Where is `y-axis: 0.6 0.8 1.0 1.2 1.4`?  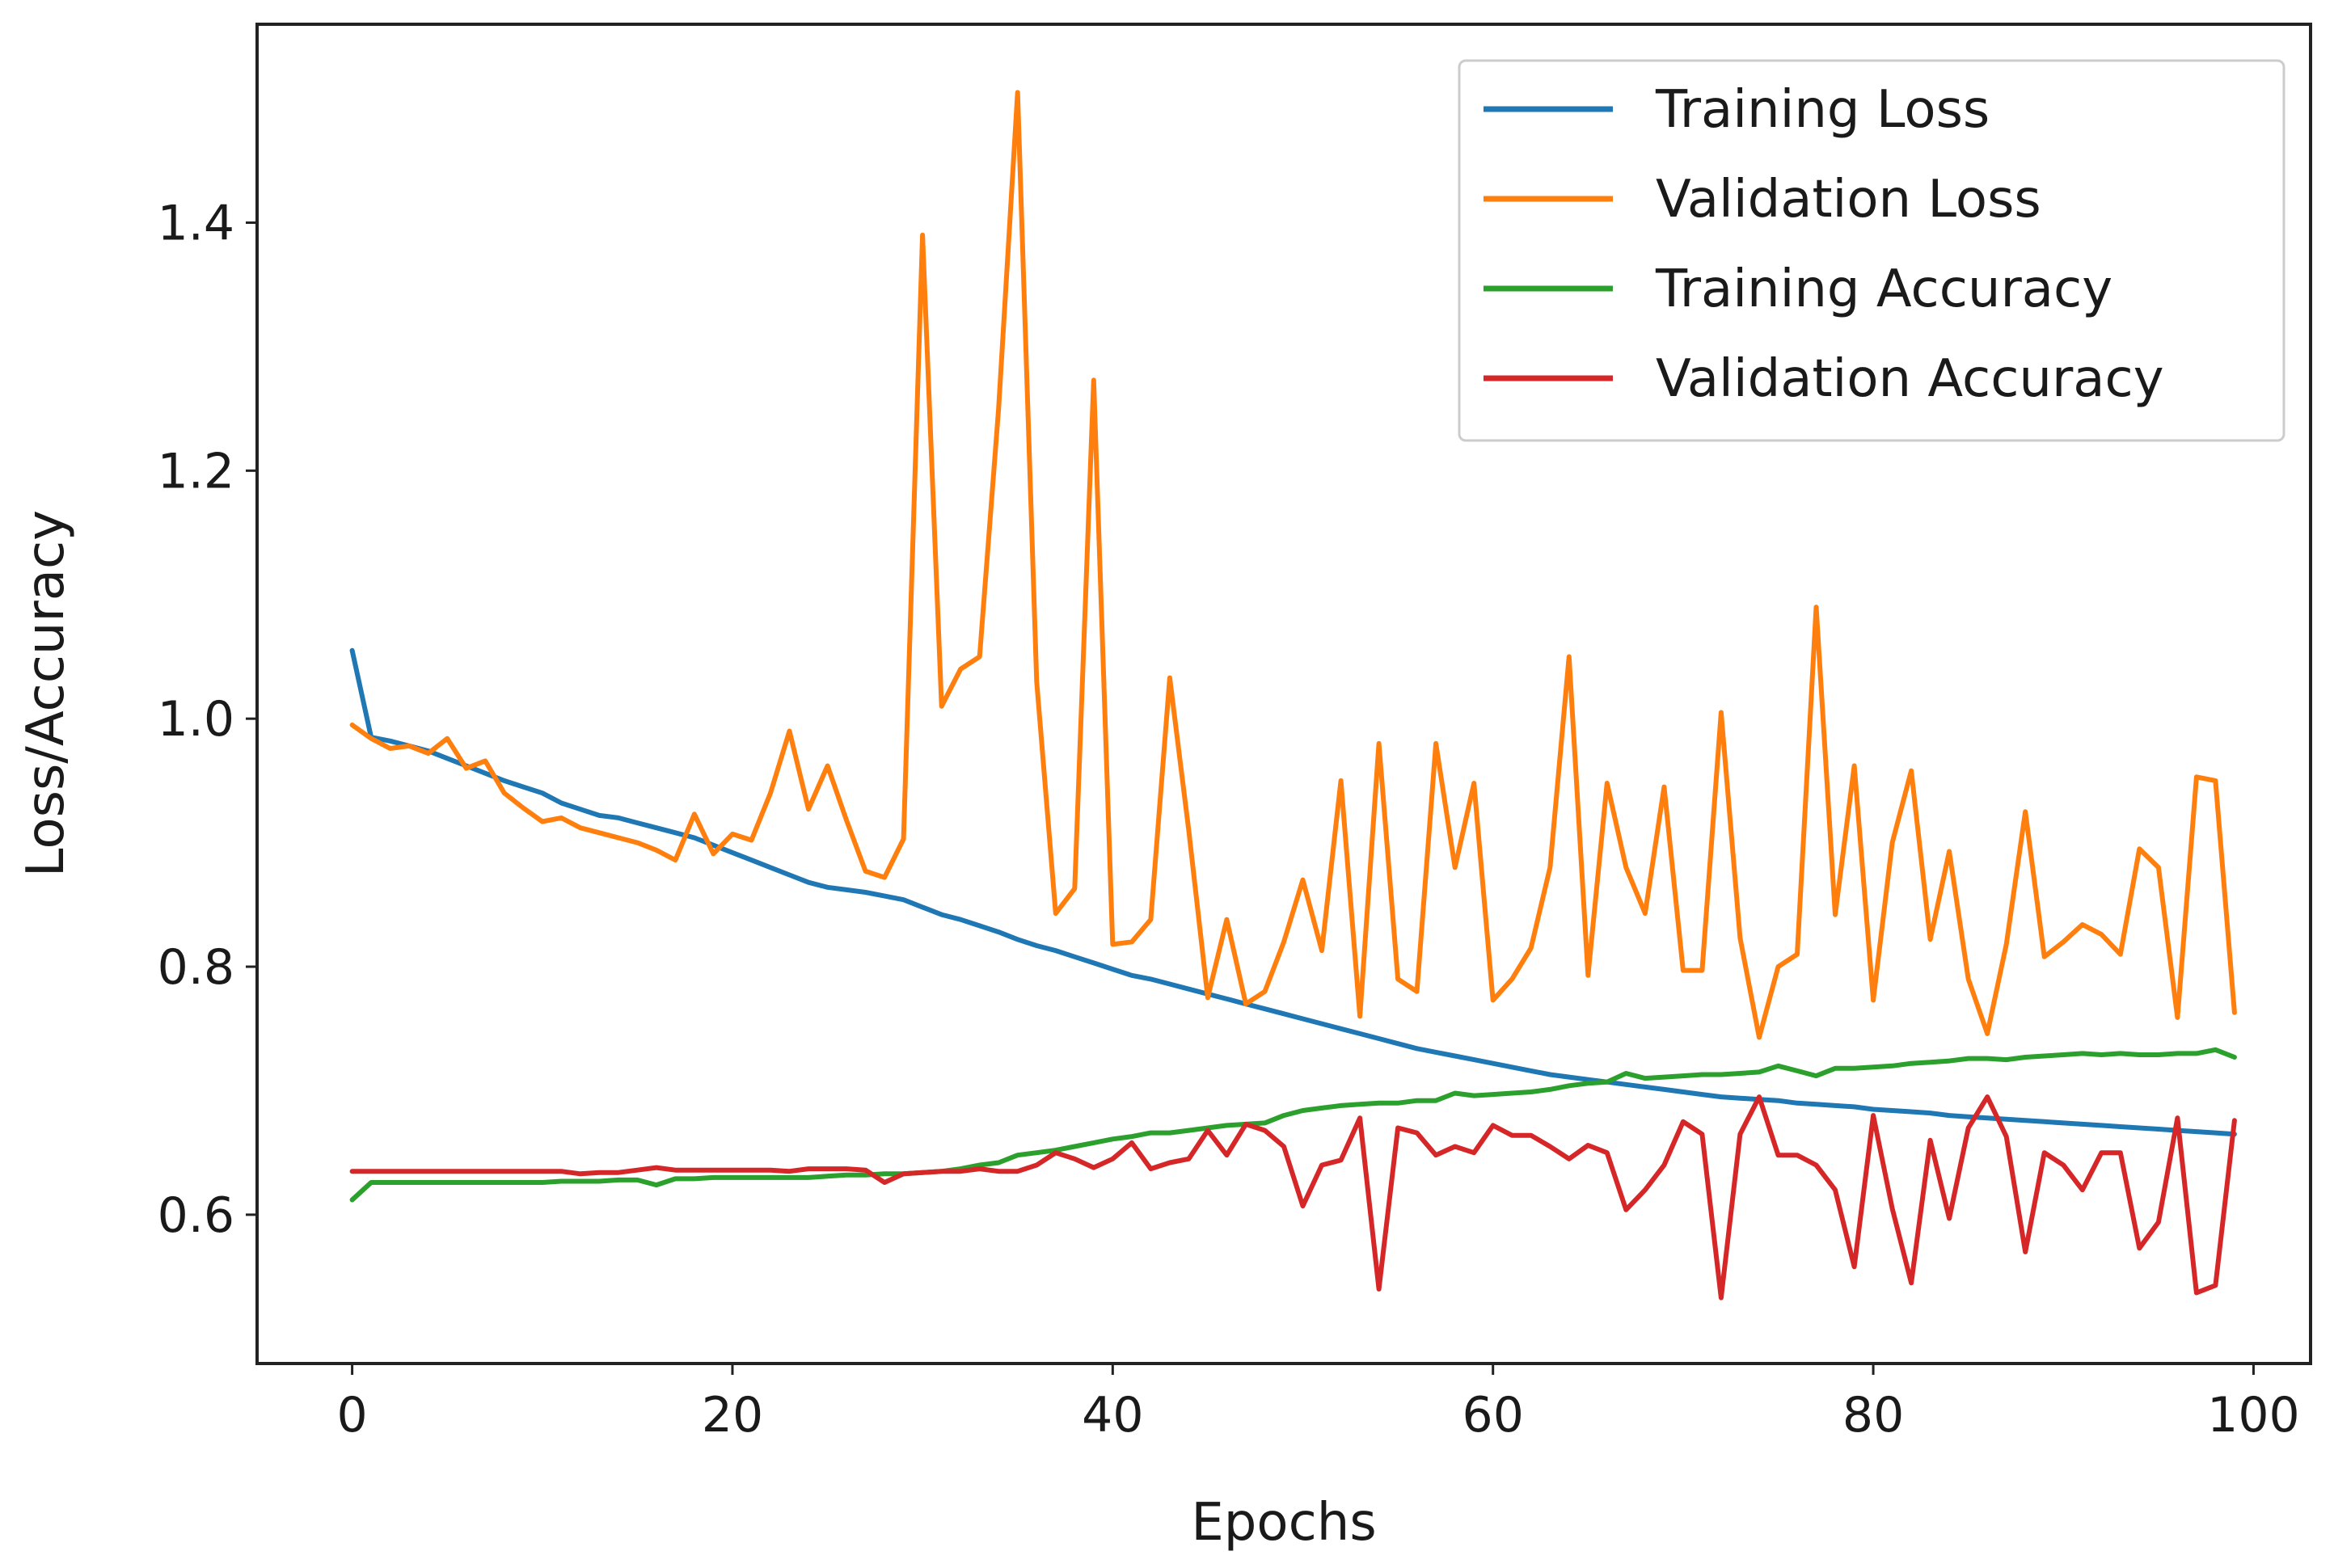
y-axis: 0.6 0.8 1.0 1.2 1.4 is located at coordinates (207, 719).